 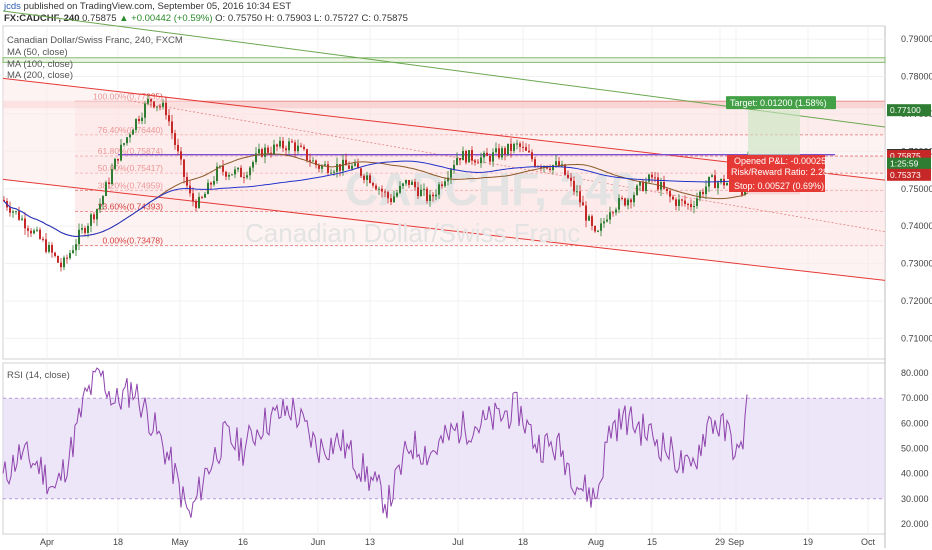 I want to click on x-tick-label: Jun, so click(x=318, y=542).